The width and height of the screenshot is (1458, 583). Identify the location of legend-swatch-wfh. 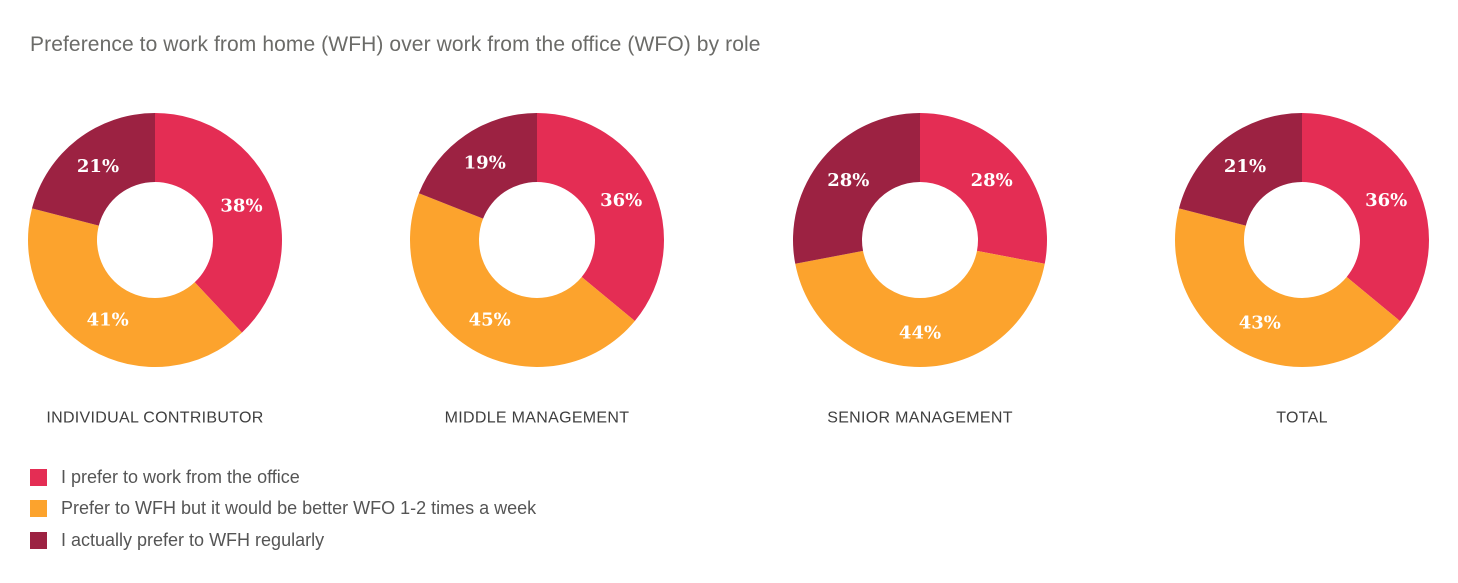
(38, 540).